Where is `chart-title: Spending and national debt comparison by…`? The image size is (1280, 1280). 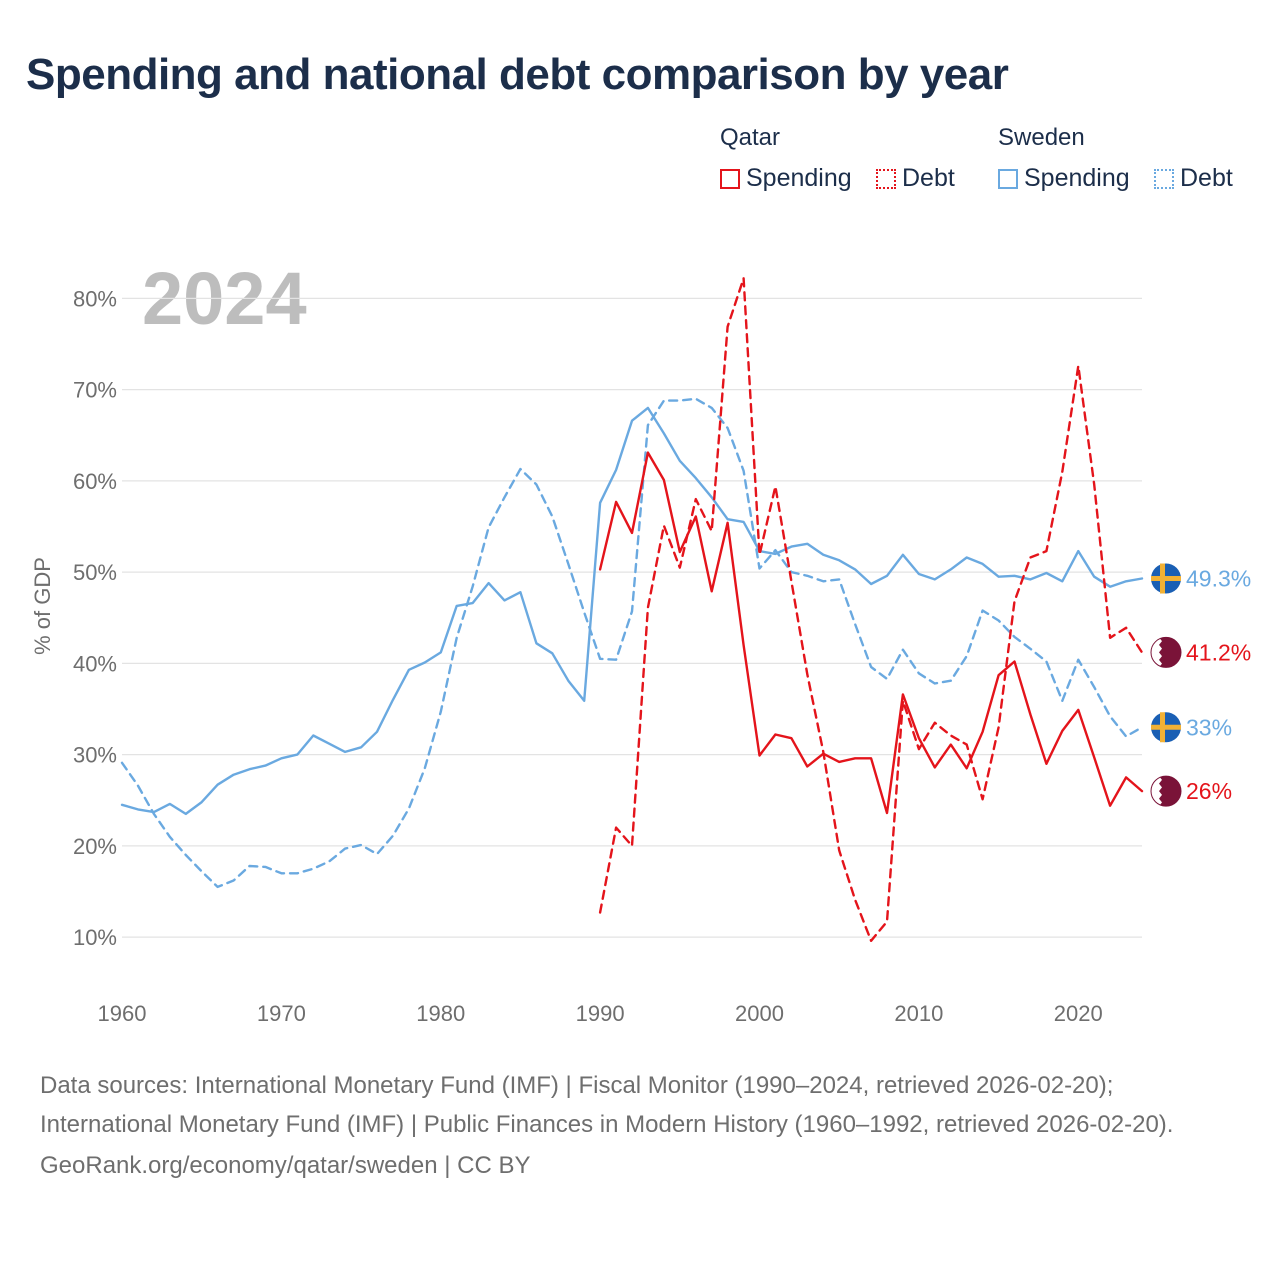
chart-title: Spending and national debt comparison by… is located at coordinates (517, 74).